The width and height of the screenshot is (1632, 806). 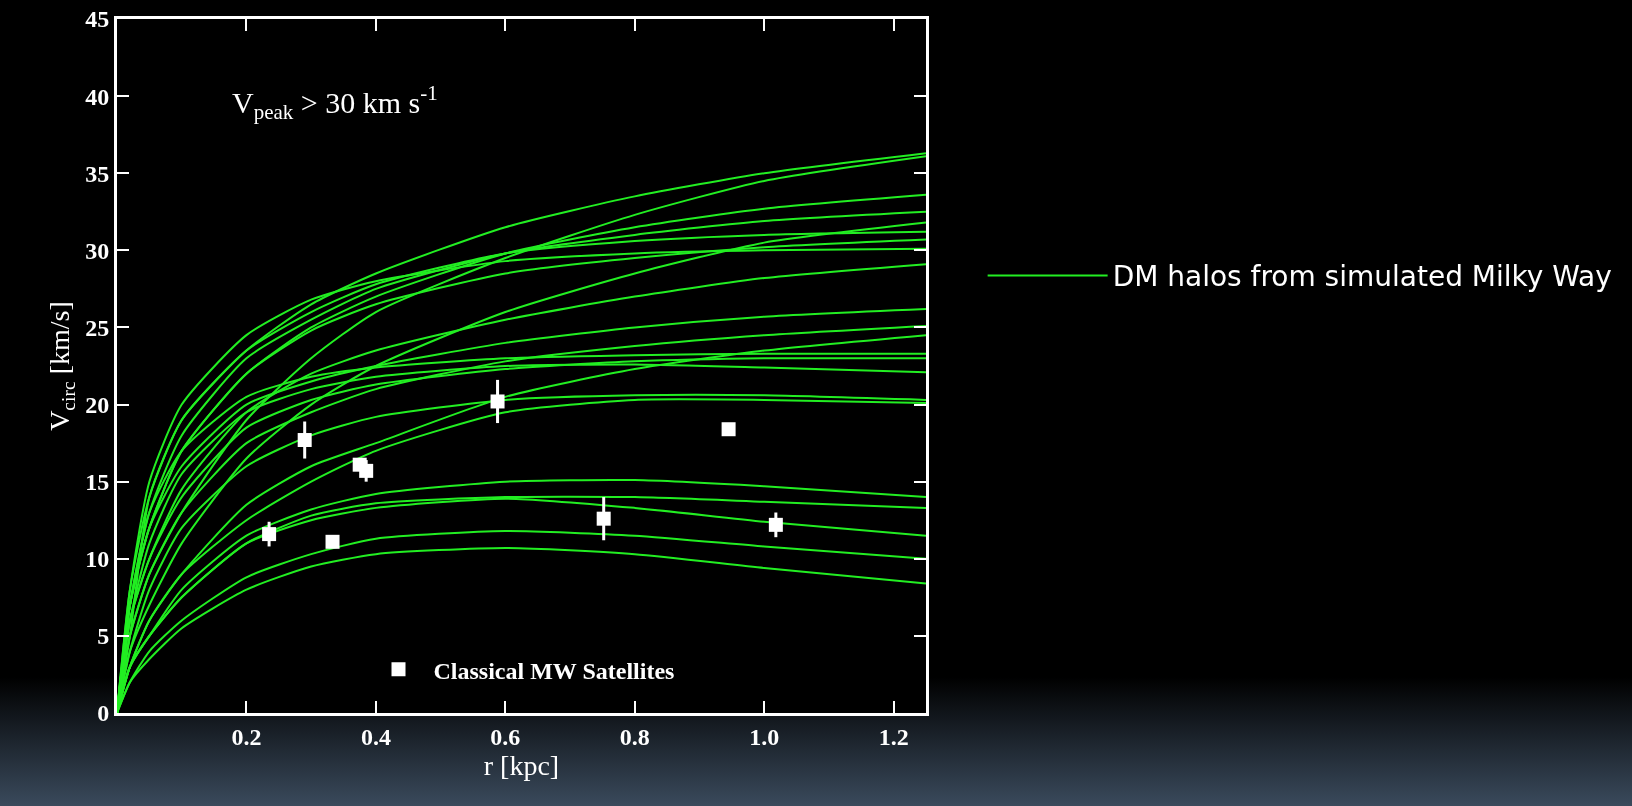 I want to click on x-tick-label: 1.0, so click(x=764, y=736).